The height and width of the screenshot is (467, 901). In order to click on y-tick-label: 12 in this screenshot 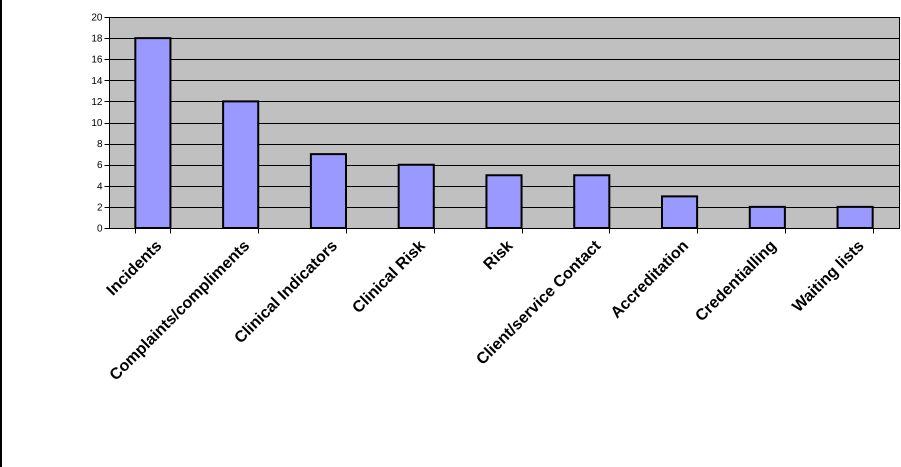, I will do `click(97, 102)`.